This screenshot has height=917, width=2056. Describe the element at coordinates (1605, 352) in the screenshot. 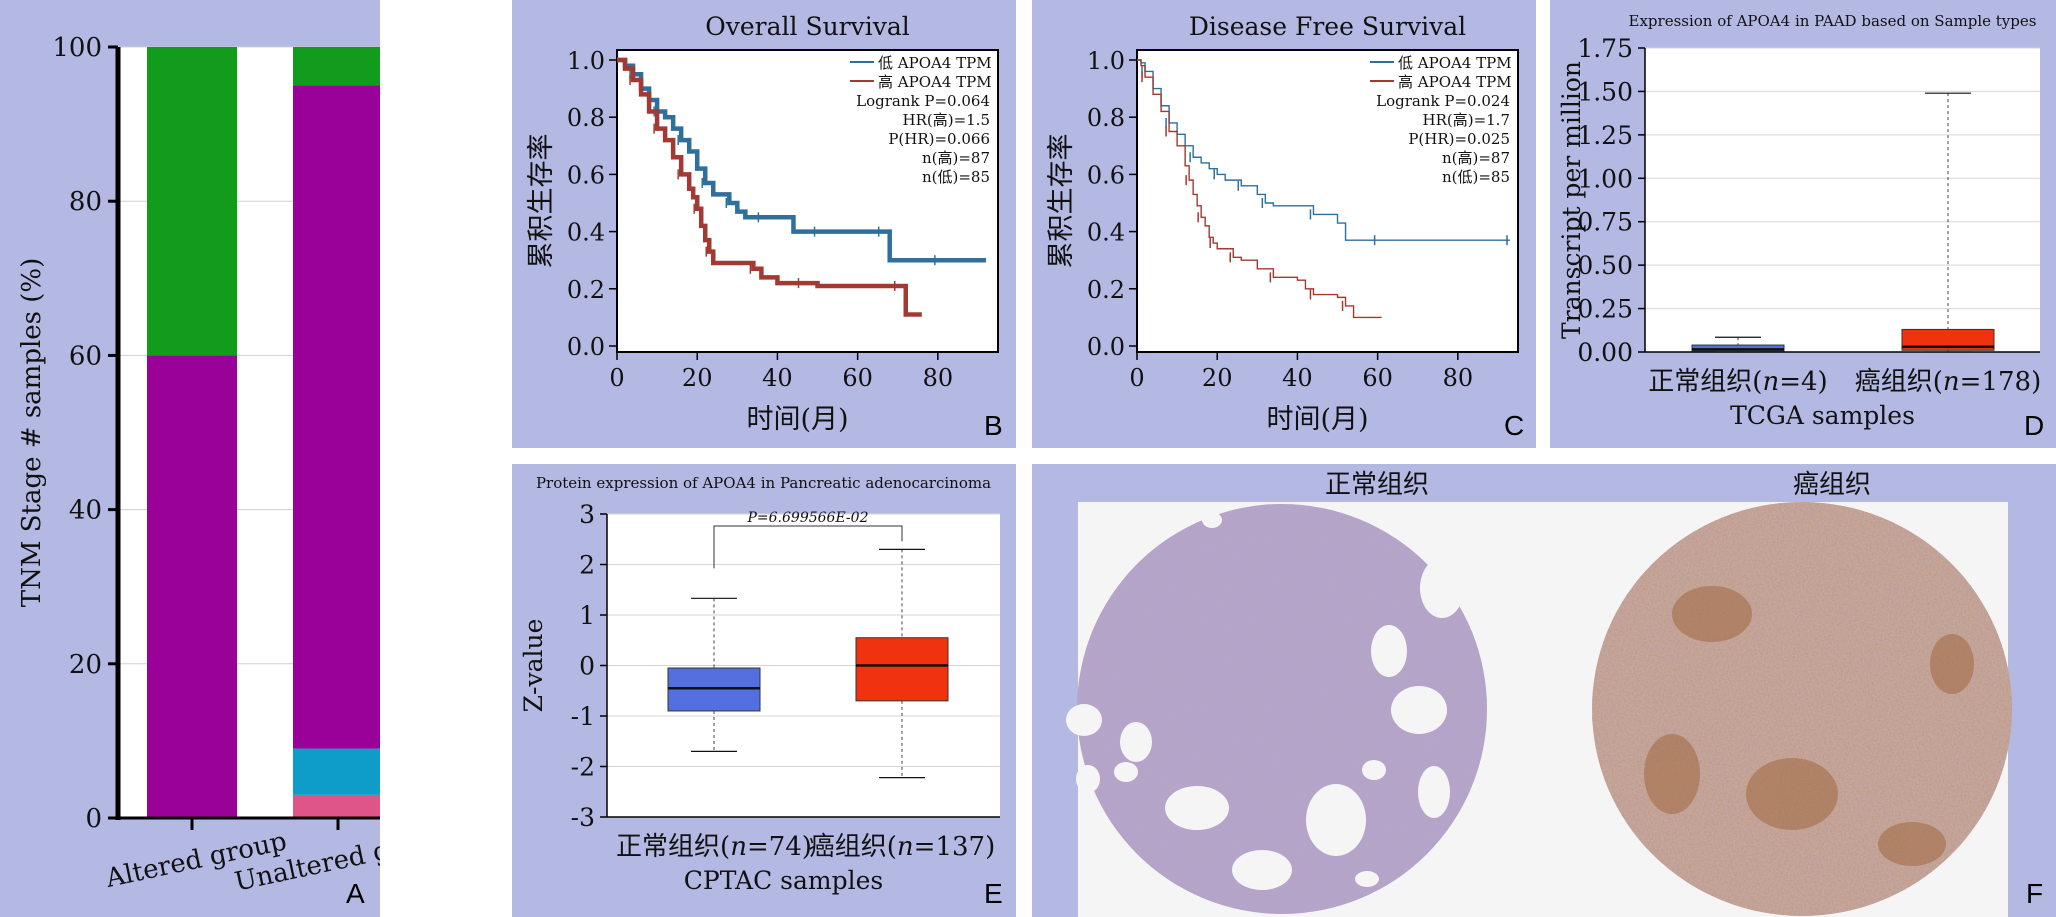

I see `y-tick-label-d: 0.00` at that location.